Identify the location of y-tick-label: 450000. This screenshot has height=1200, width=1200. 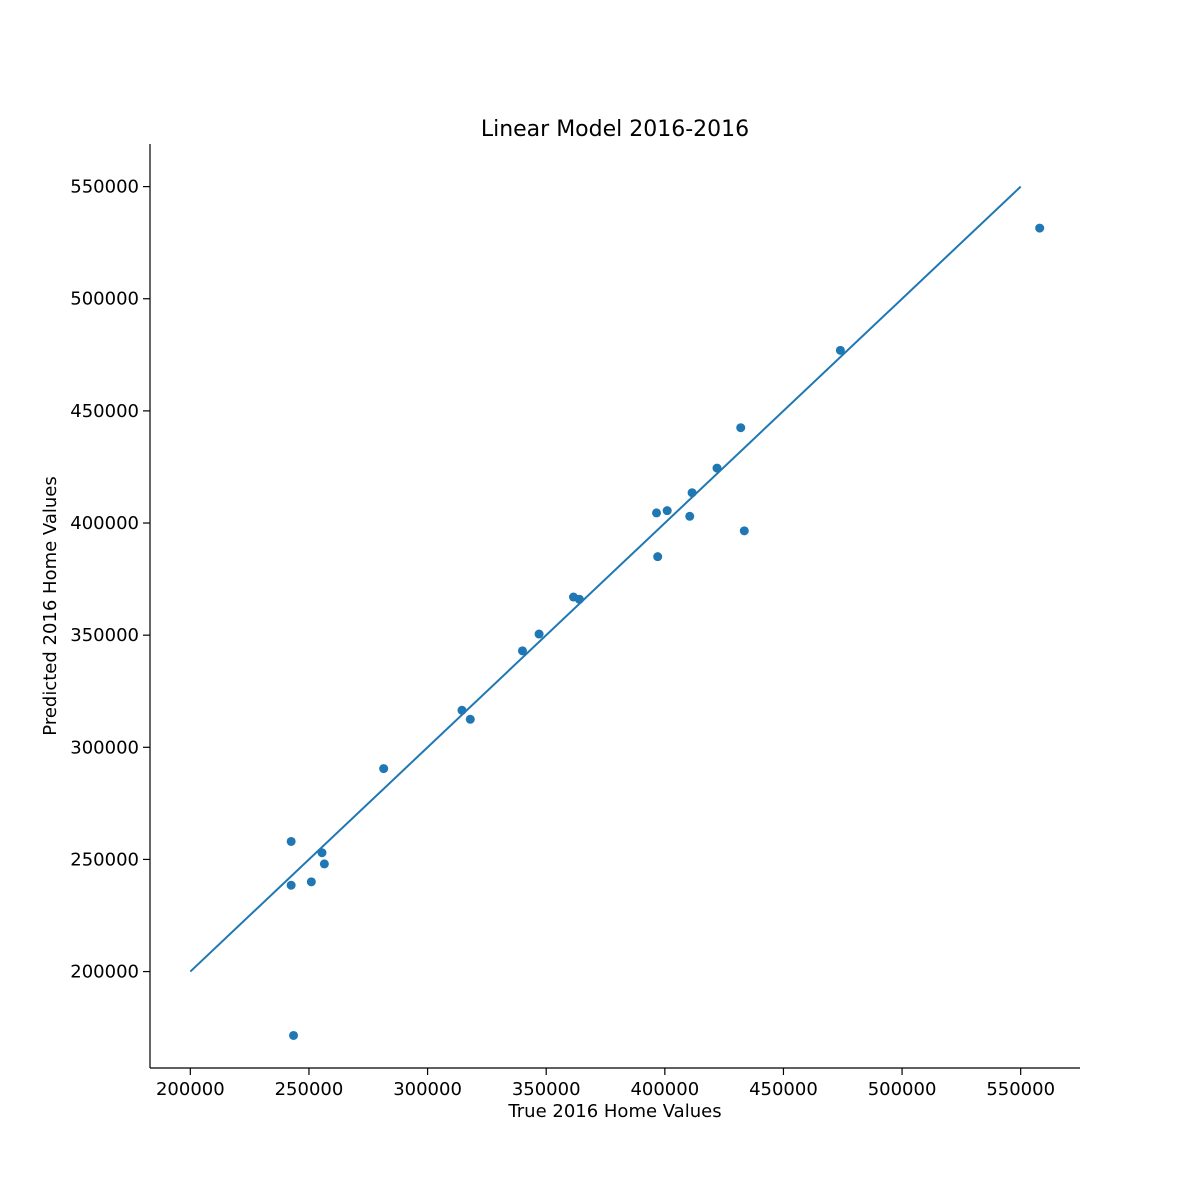
(104, 411).